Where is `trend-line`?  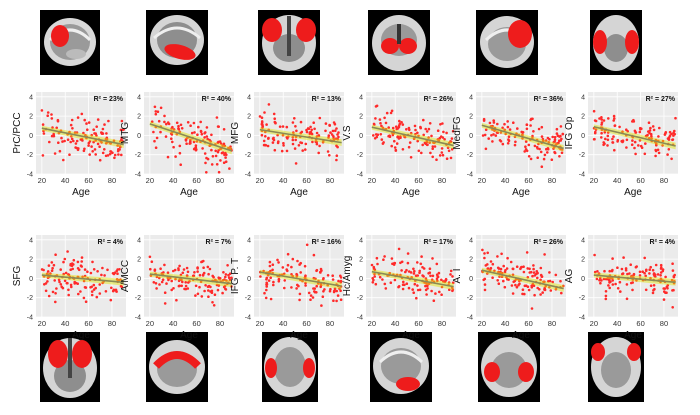 trend-line is located at coordinates (82, 136).